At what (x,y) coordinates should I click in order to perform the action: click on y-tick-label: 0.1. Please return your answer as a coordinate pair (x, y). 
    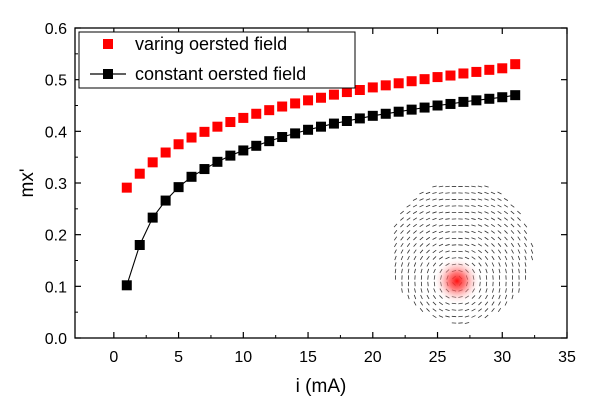
    Looking at the image, I should click on (56, 287).